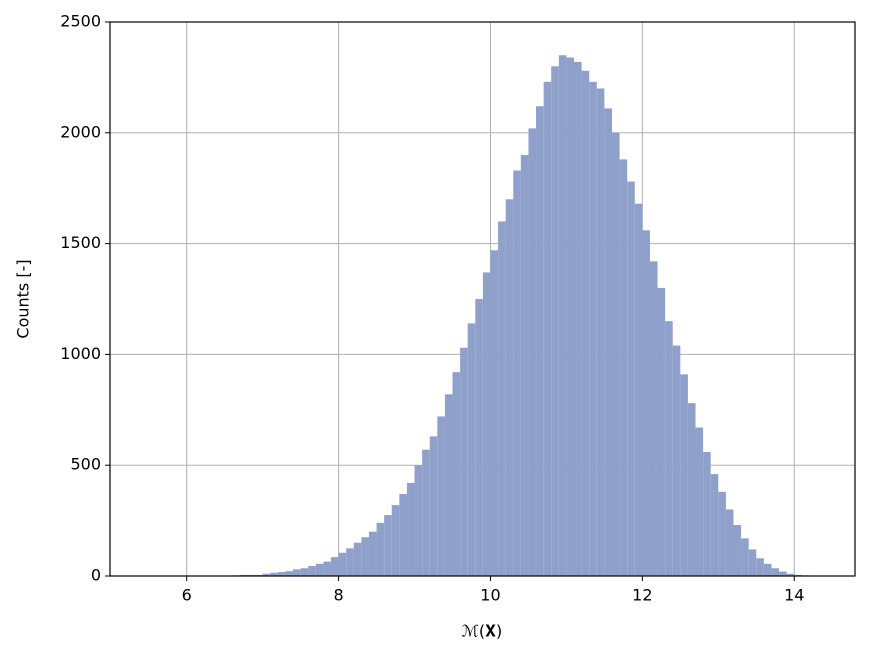 Image resolution: width=869 pixels, height=657 pixels. What do you see at coordinates (642, 595) in the screenshot?
I see `x-tick-label: 12` at bounding box center [642, 595].